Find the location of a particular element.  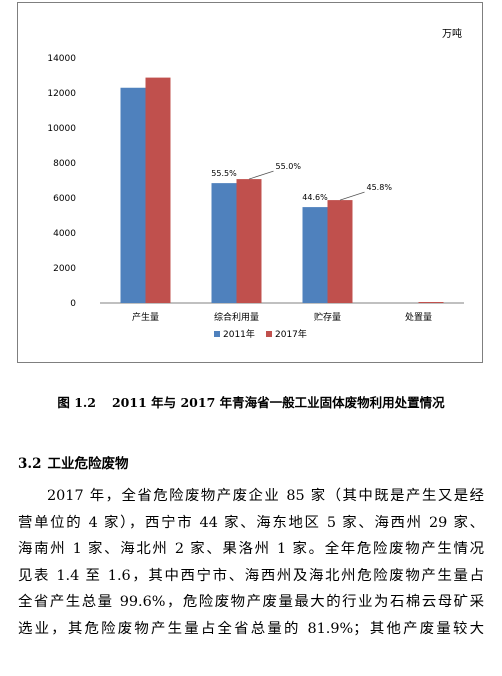

paragraph-line: 2017 年，全省危险废物产废企业 85 家（其中既是产生又是经 is located at coordinates (265, 496).